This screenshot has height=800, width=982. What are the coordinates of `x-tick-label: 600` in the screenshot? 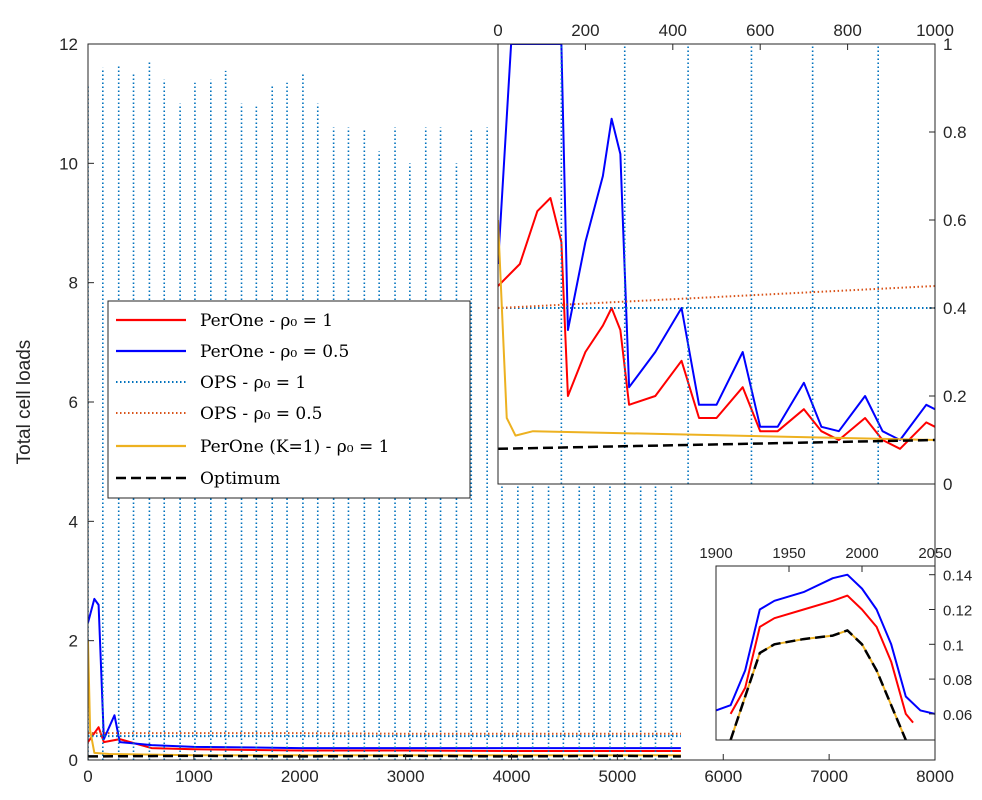 It's located at (760, 30).